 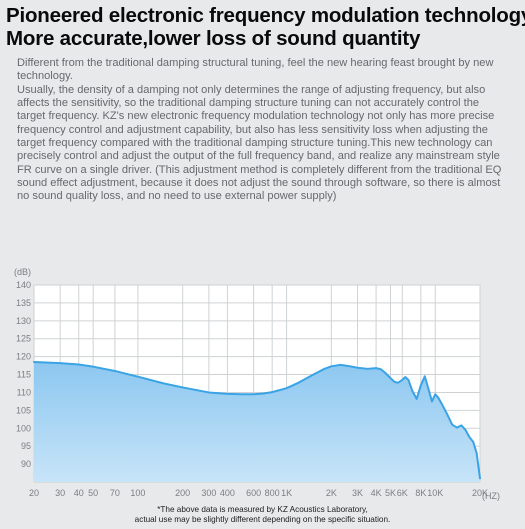 I want to click on x-axis-unit: (HZ), so click(x=491, y=496).